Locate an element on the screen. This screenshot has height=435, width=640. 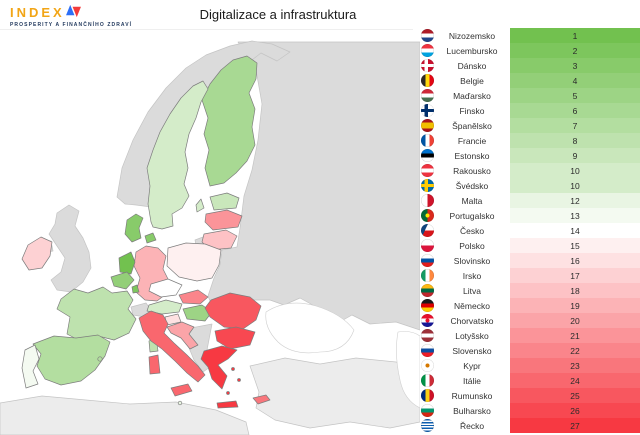
rank-bar: 14 is located at coordinates (575, 230).